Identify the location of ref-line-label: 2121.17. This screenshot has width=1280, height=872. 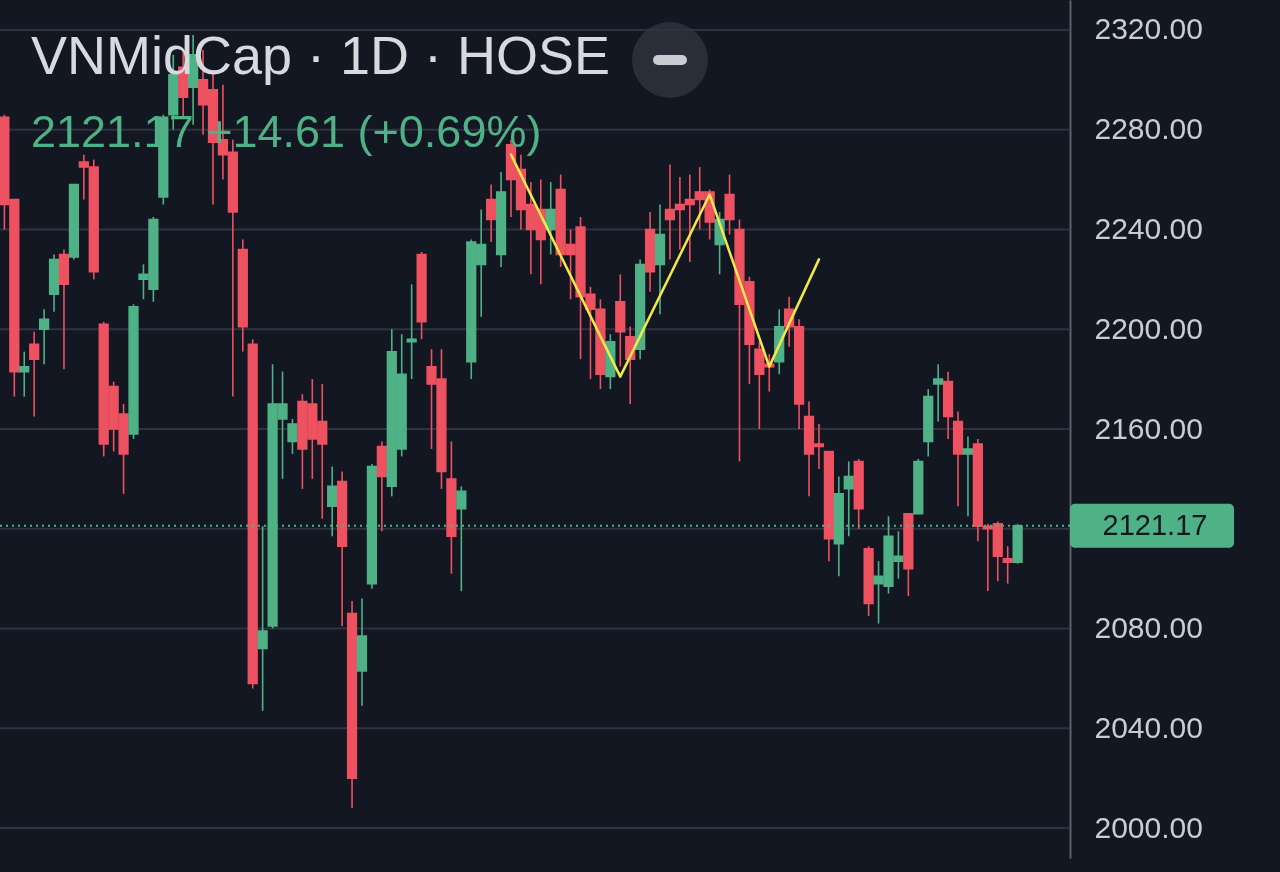
(1155, 524).